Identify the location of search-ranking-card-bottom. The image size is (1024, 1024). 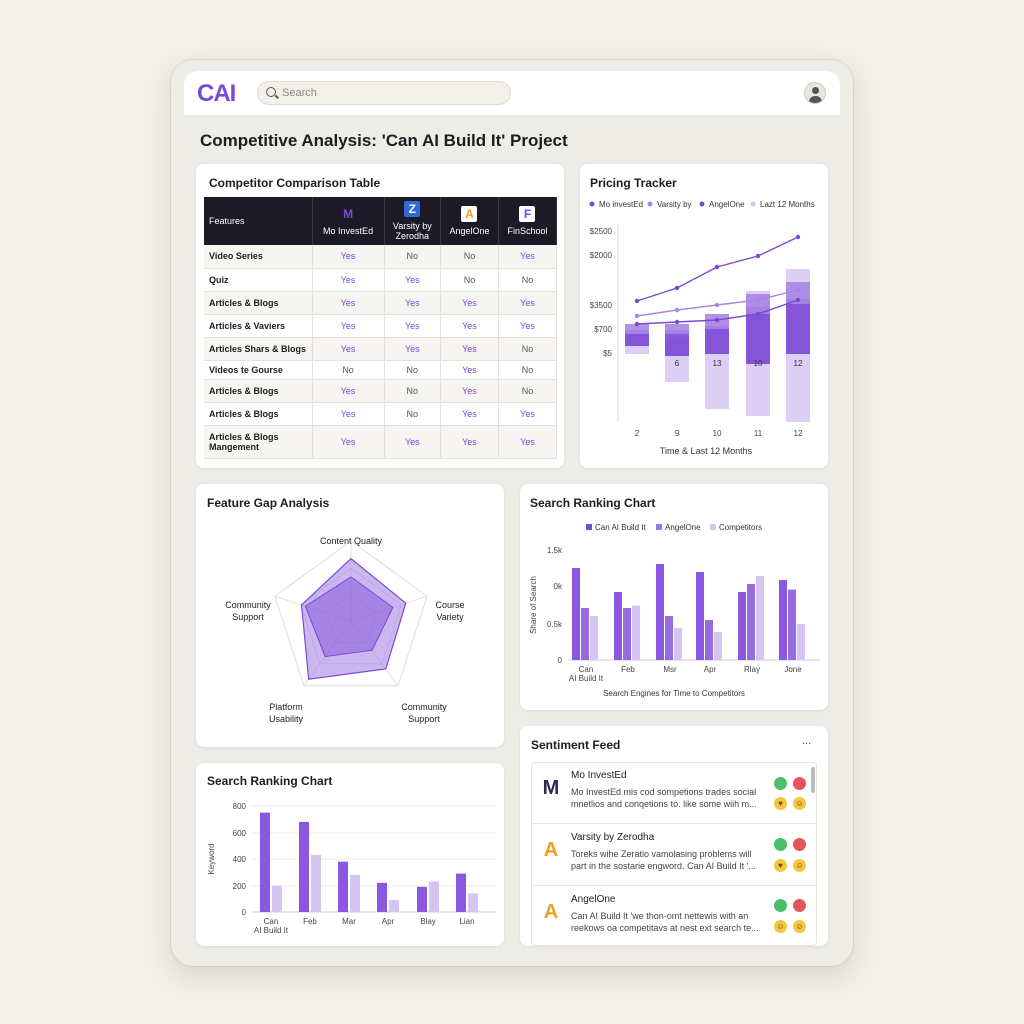
(350, 854).